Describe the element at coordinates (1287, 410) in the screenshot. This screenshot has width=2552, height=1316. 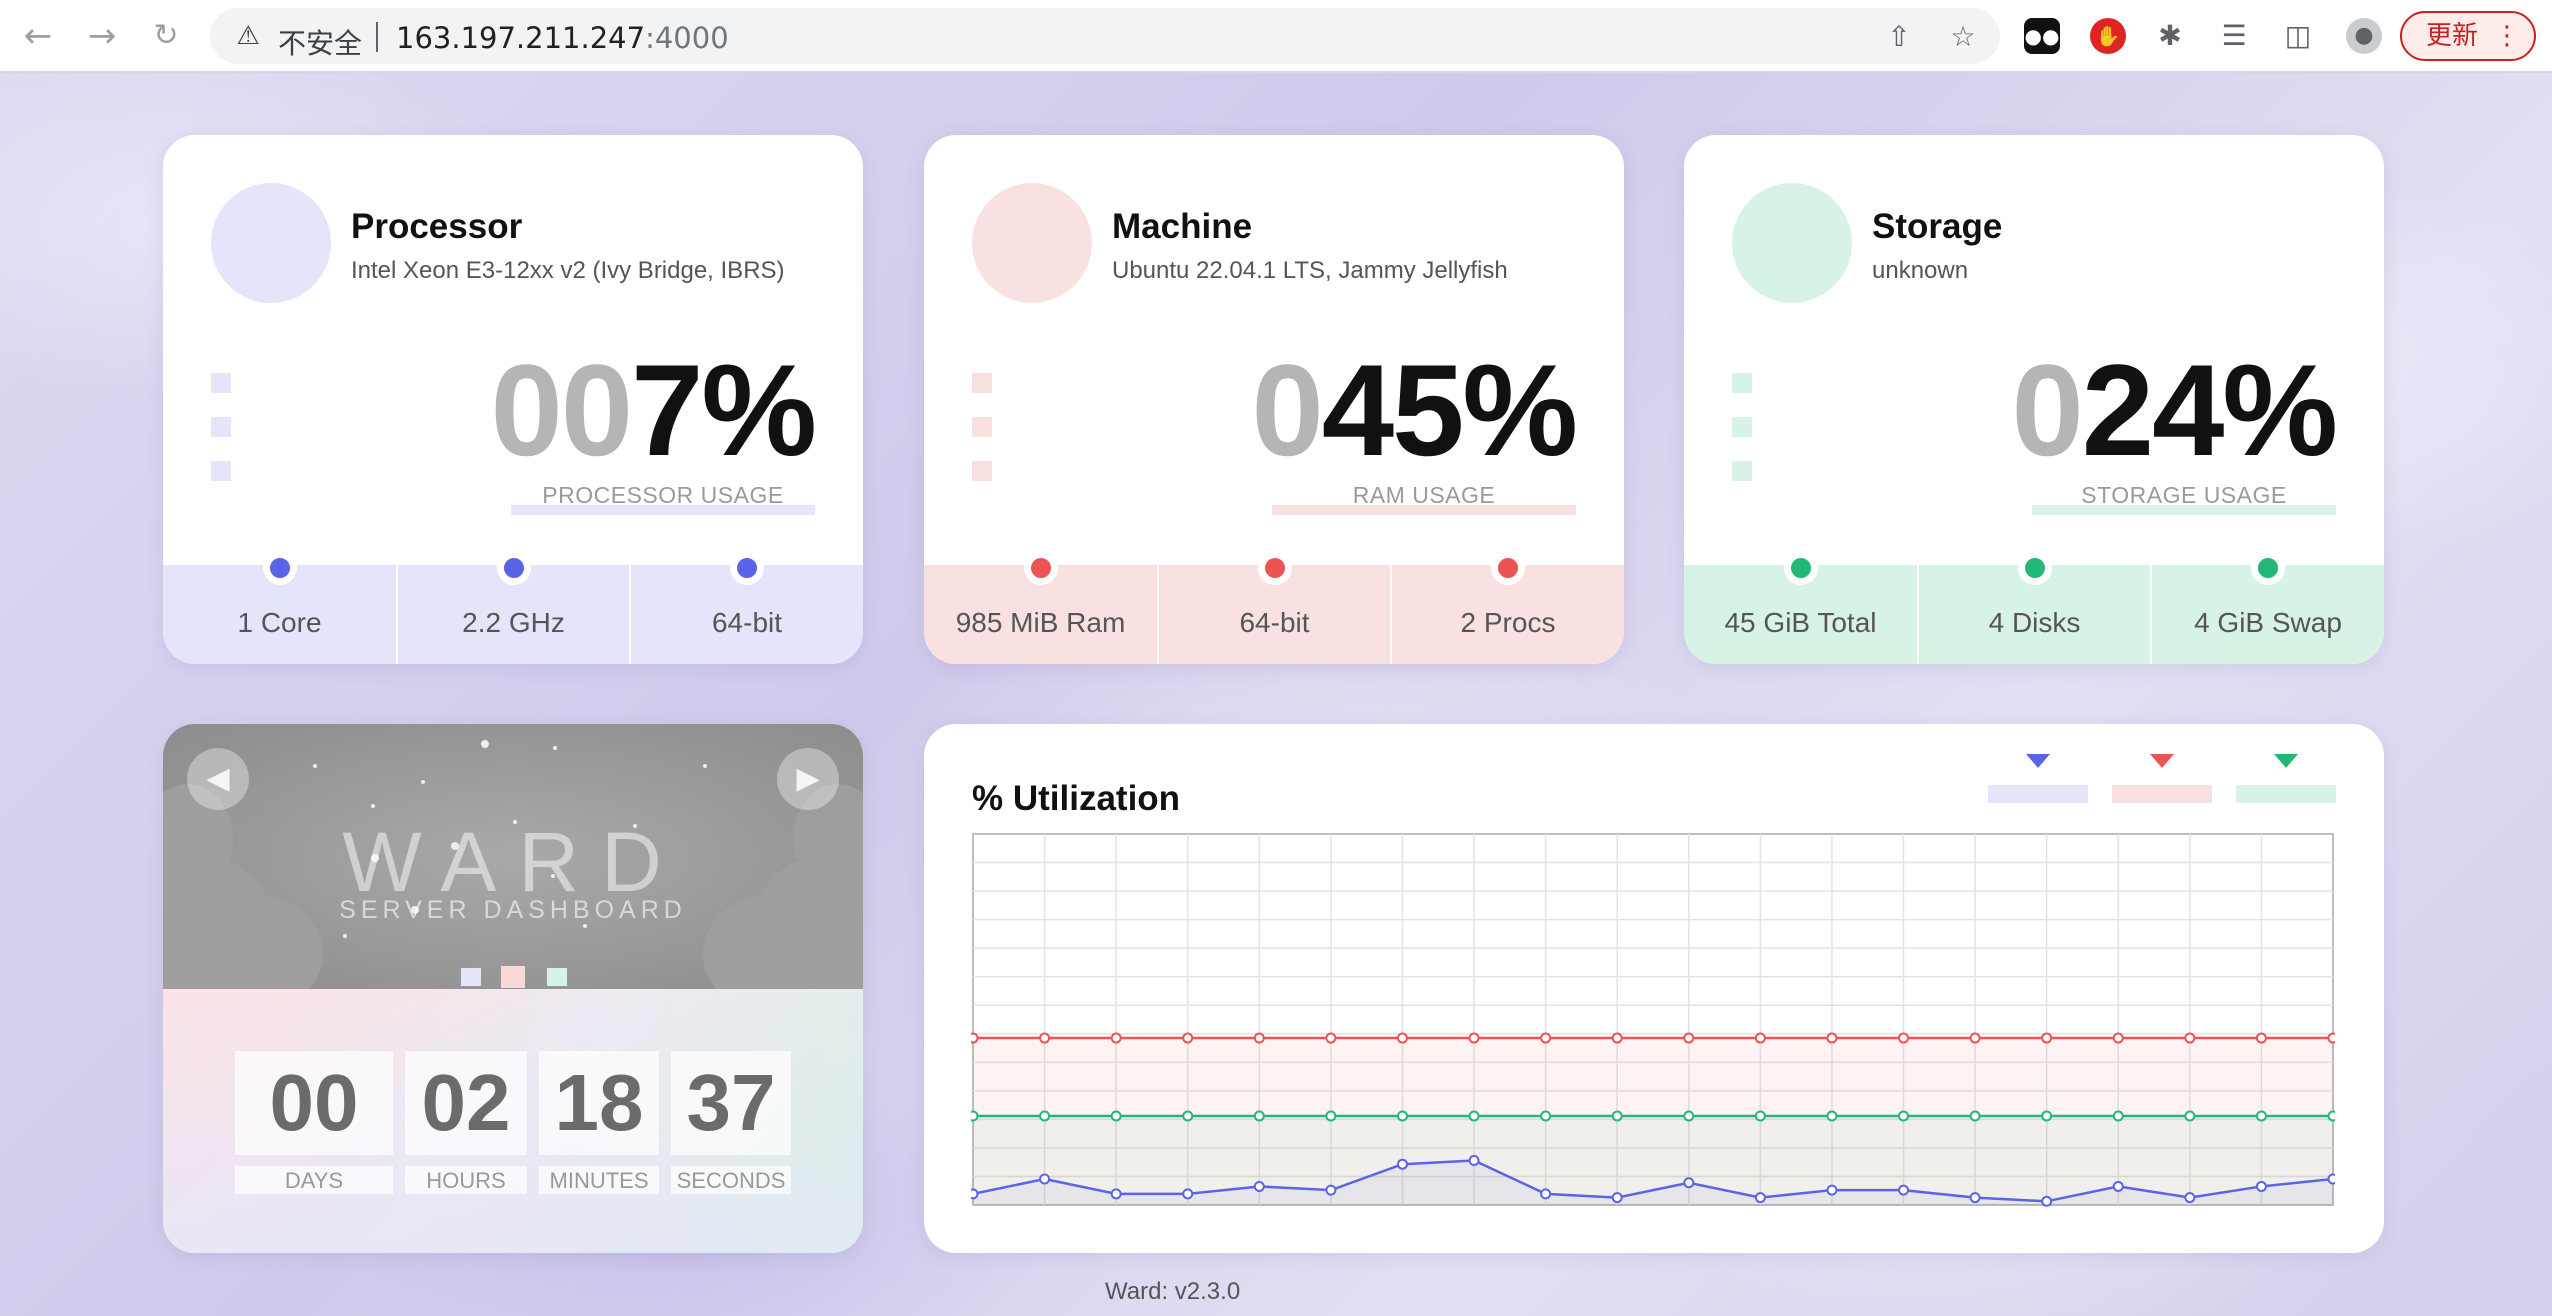
I see `machine-usage-dim: 0` at that location.